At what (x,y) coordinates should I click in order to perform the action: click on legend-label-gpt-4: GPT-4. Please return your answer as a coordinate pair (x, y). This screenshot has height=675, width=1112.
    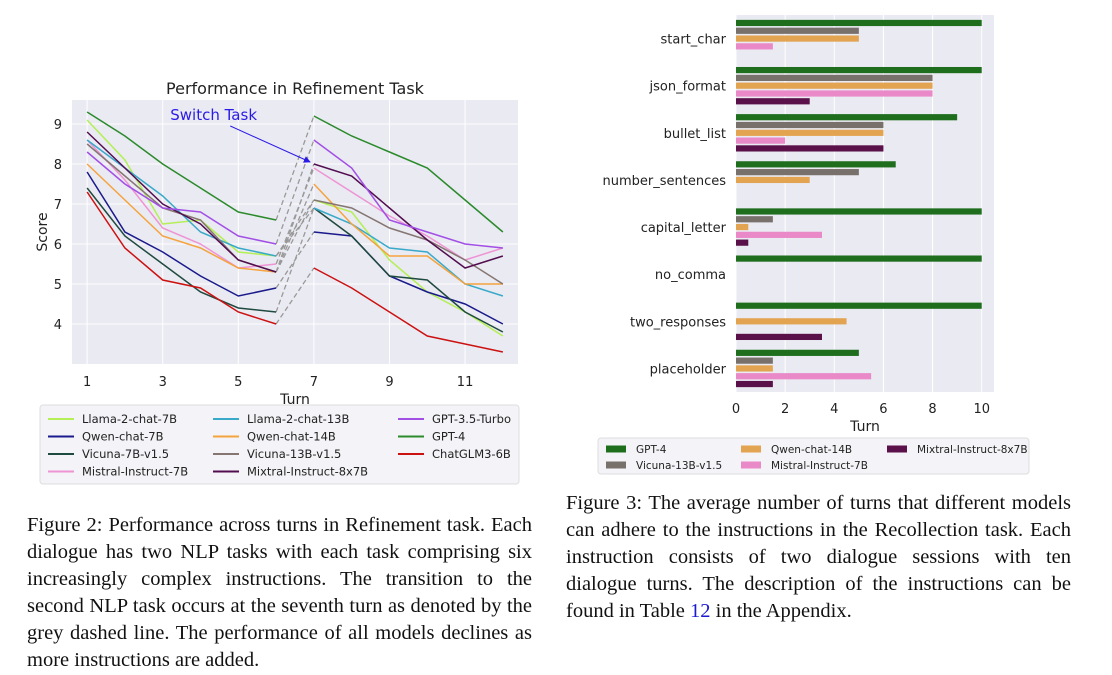
    Looking at the image, I should click on (651, 450).